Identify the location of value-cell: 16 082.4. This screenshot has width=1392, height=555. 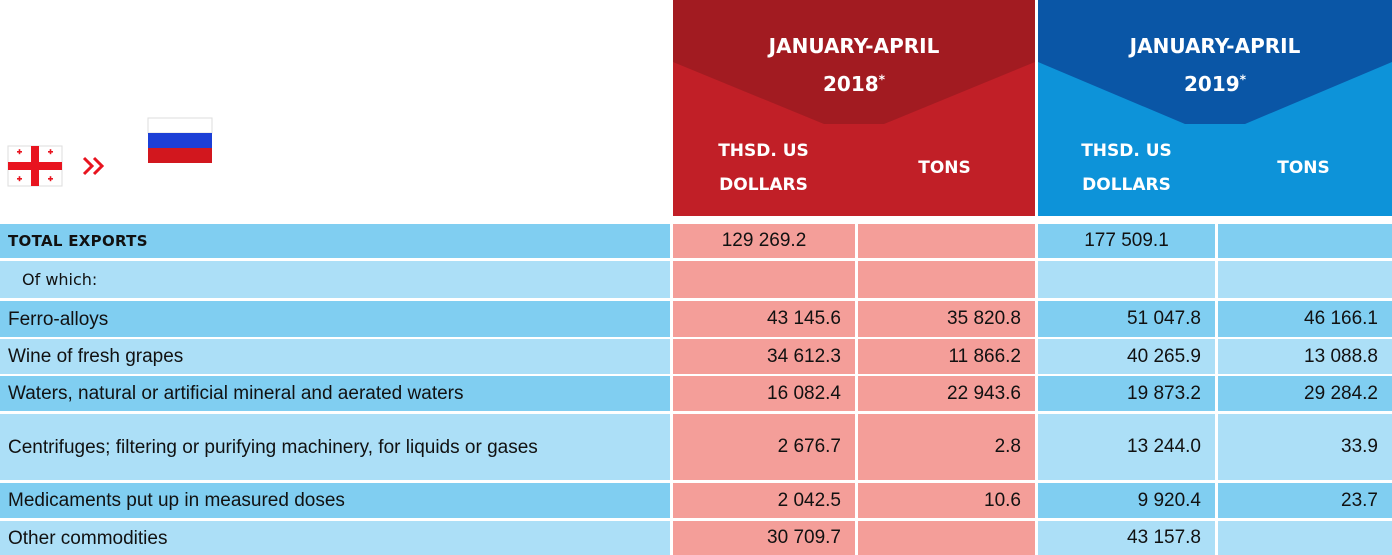
(764, 393).